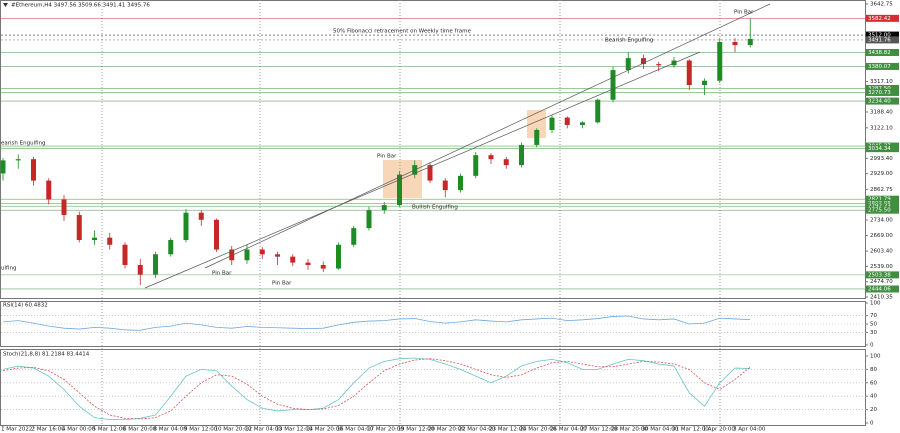 The image size is (900, 433). What do you see at coordinates (263, 430) in the screenshot?
I see `x-tick-label: 12 Mar 04:00` at bounding box center [263, 430].